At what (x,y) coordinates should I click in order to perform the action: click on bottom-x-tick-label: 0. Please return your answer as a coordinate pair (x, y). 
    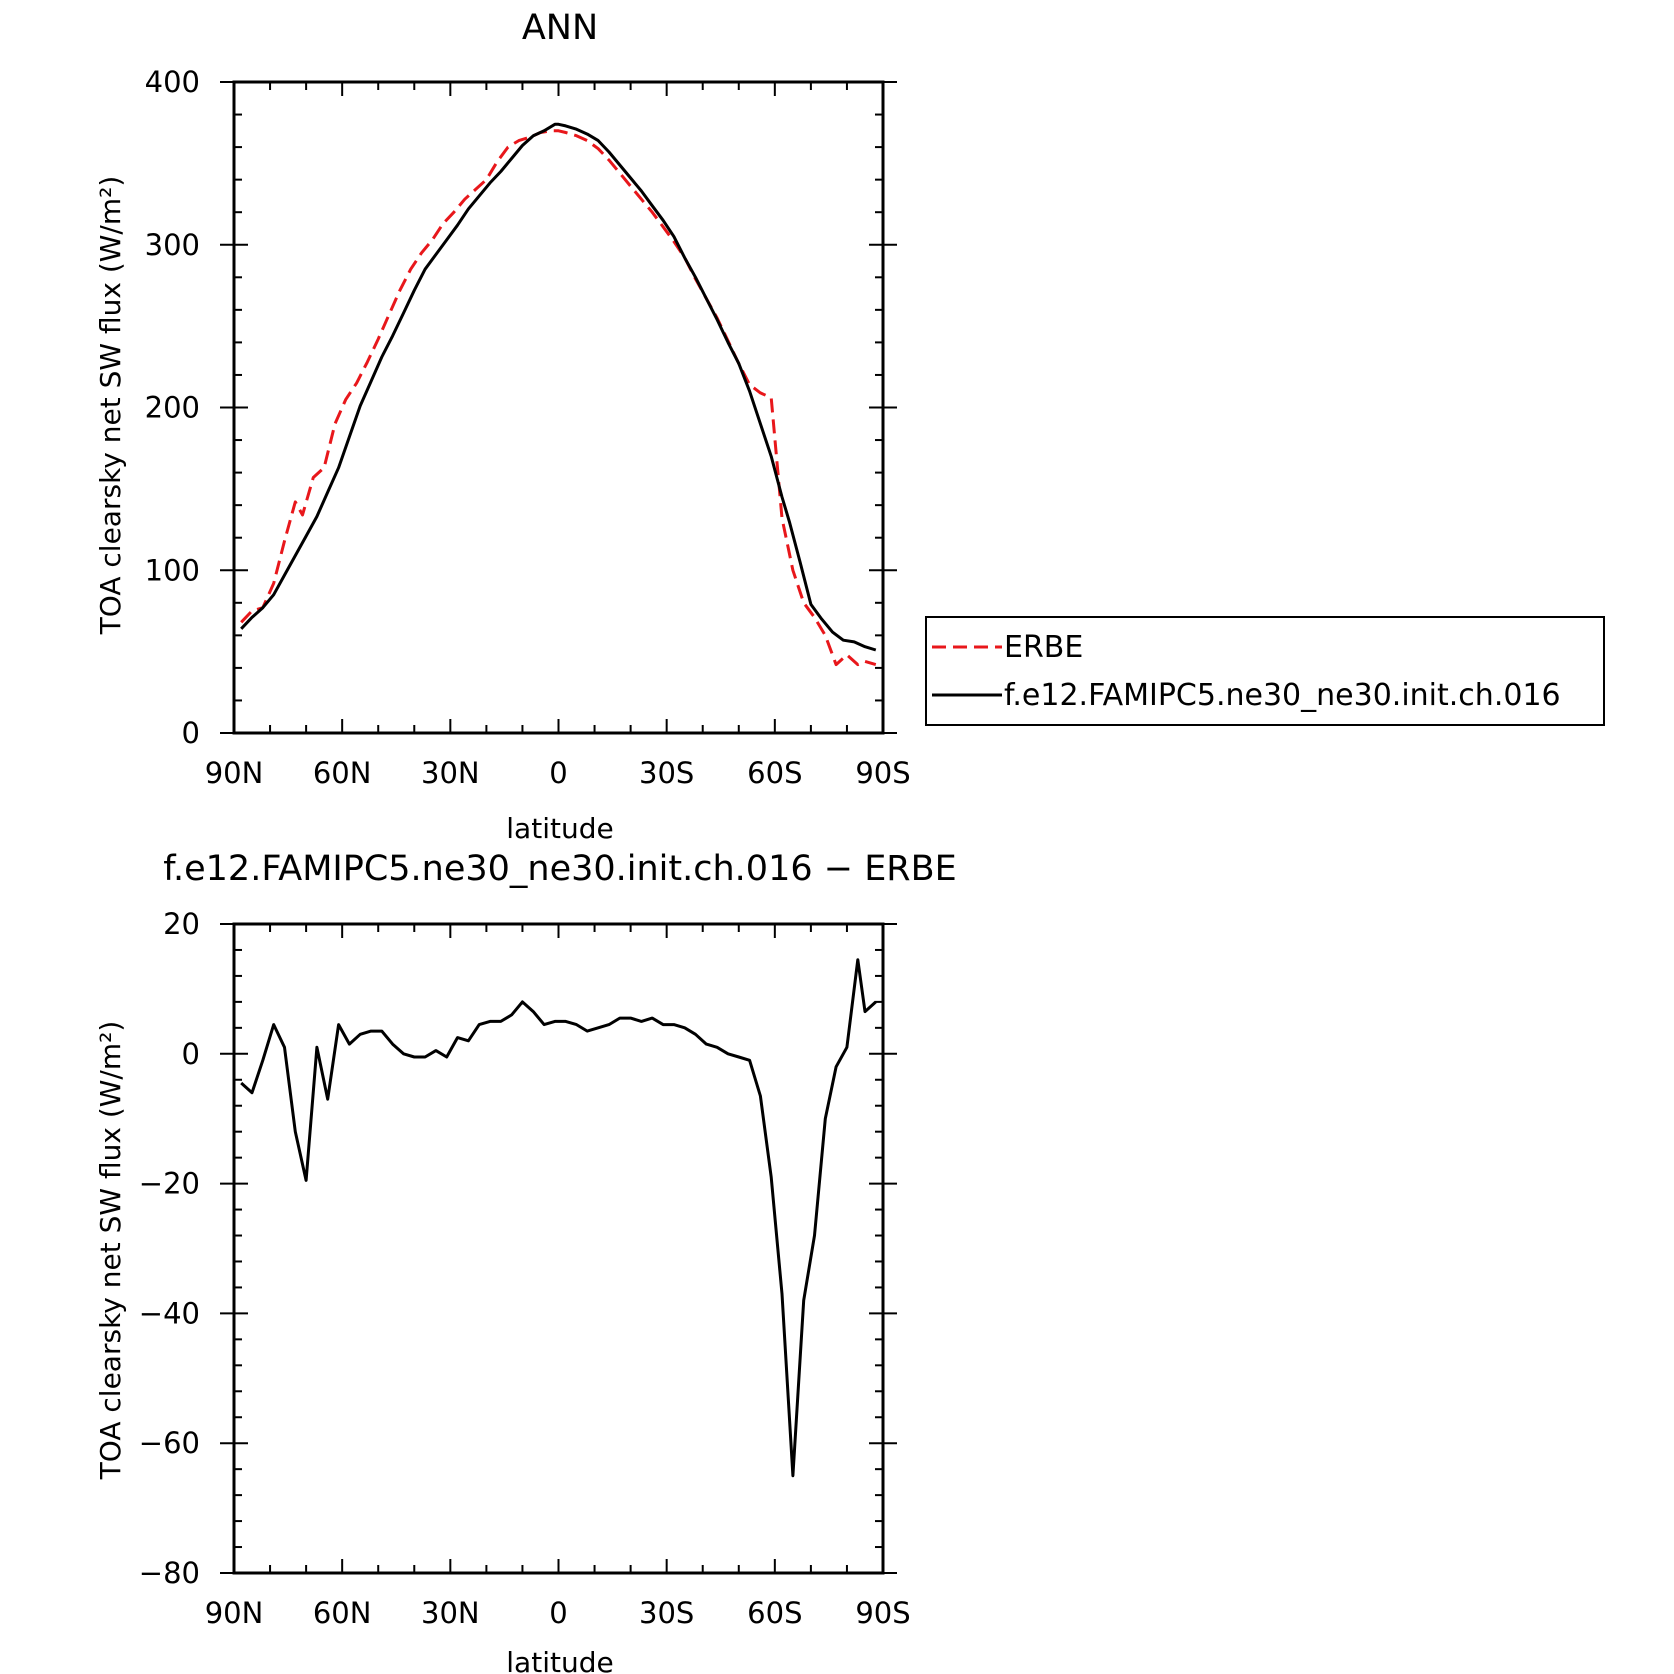
    Looking at the image, I should click on (558, 1613).